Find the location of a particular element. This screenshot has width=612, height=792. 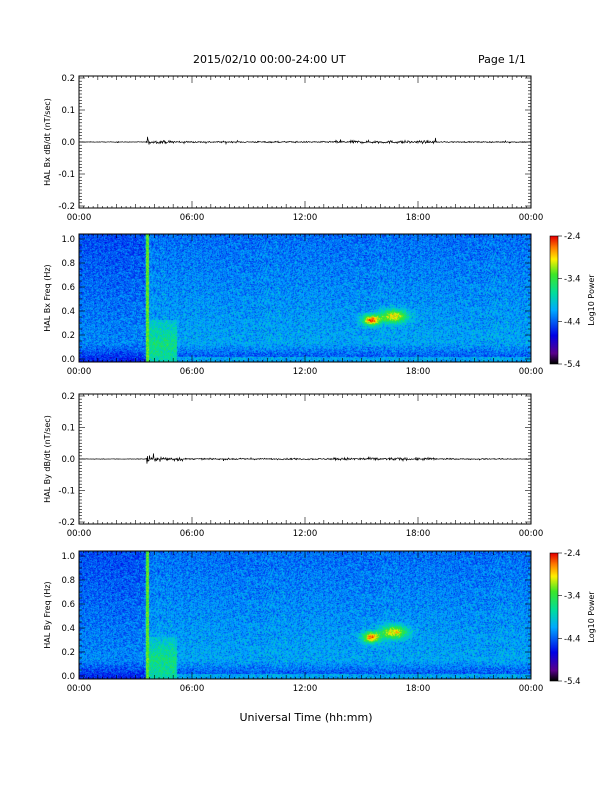

by-freq-ytick-label: 1.0 is located at coordinates (68, 557).